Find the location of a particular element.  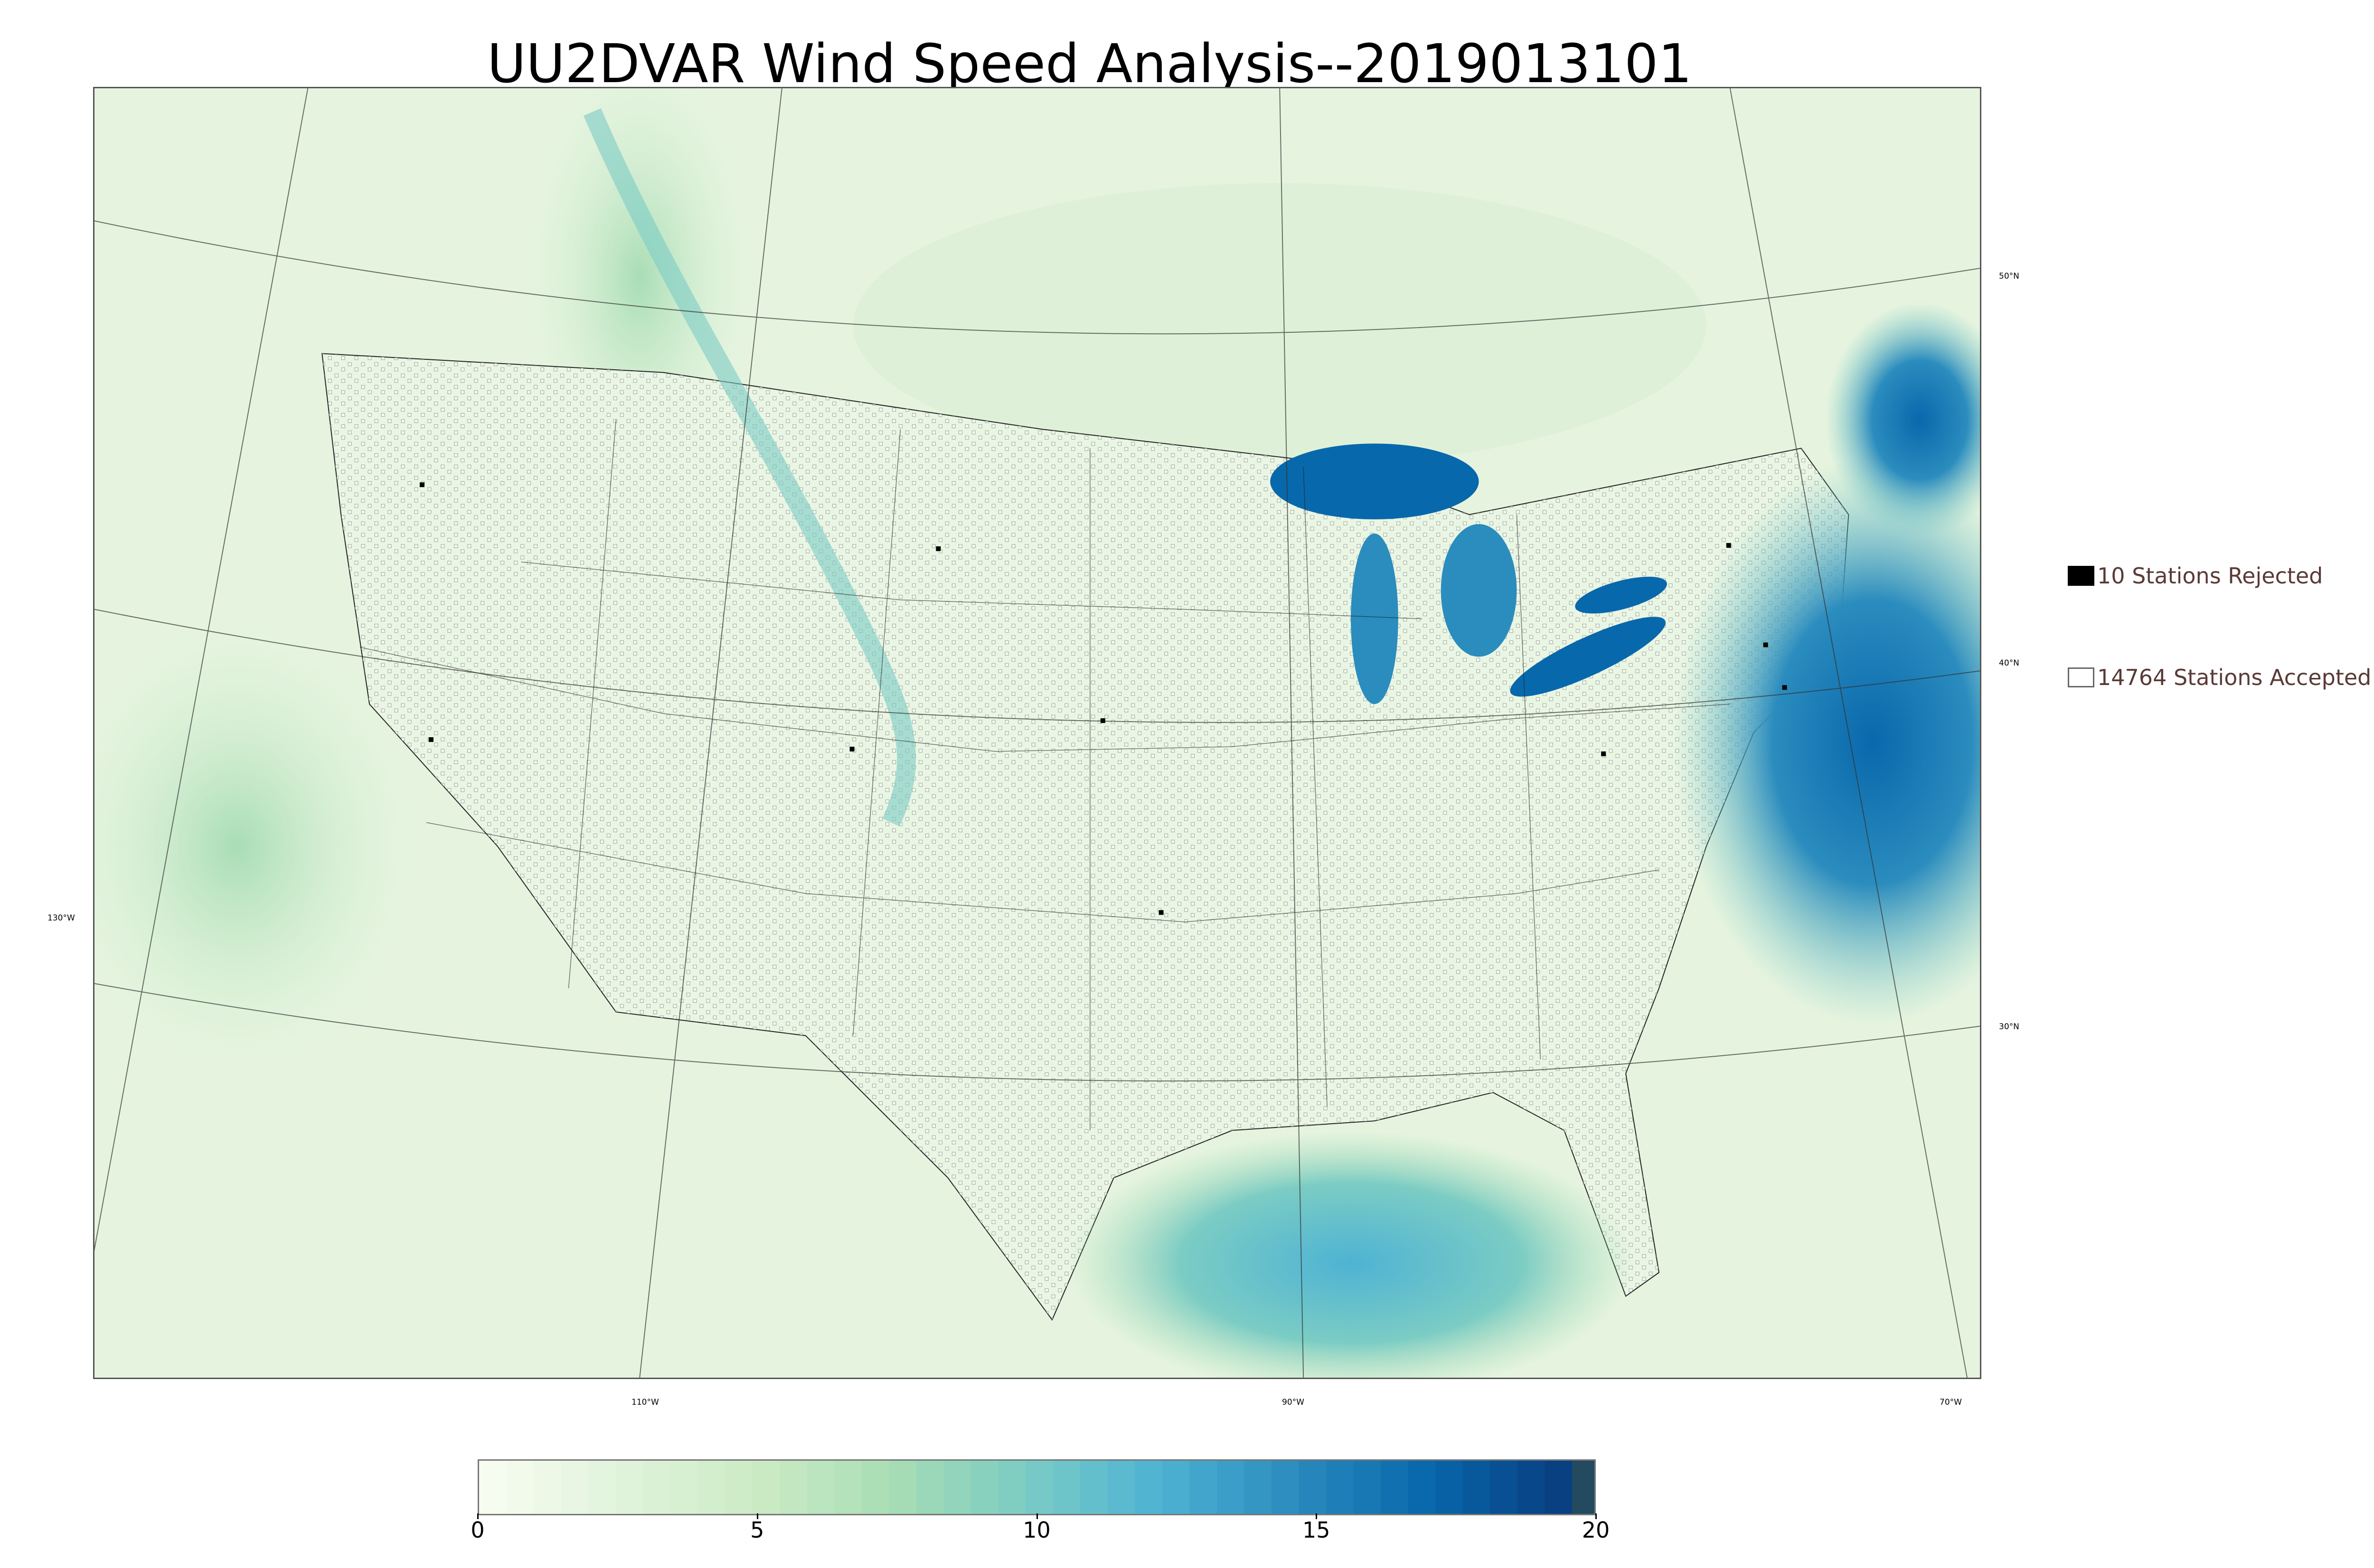

lat-label-30n: 30°N is located at coordinates (2009, 1027).